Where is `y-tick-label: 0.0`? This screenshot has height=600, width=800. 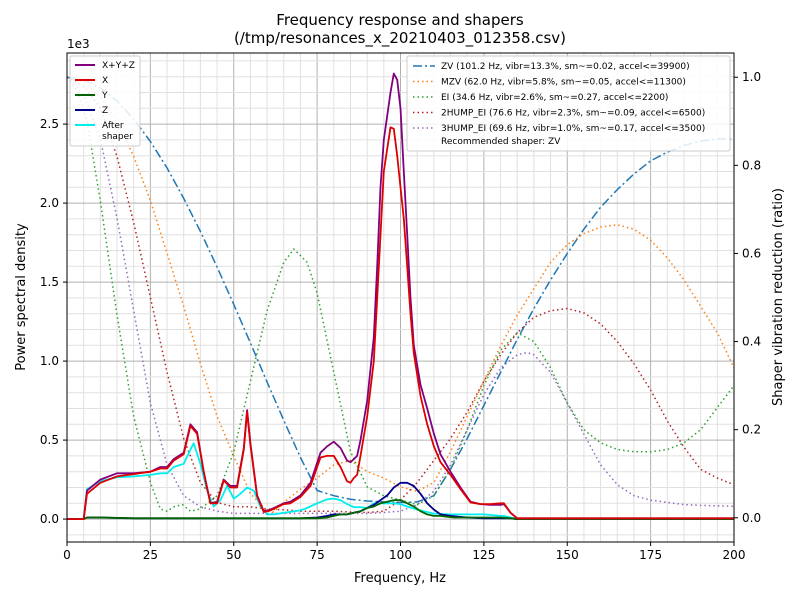
y-tick-label: 0.0 is located at coordinates (49, 519).